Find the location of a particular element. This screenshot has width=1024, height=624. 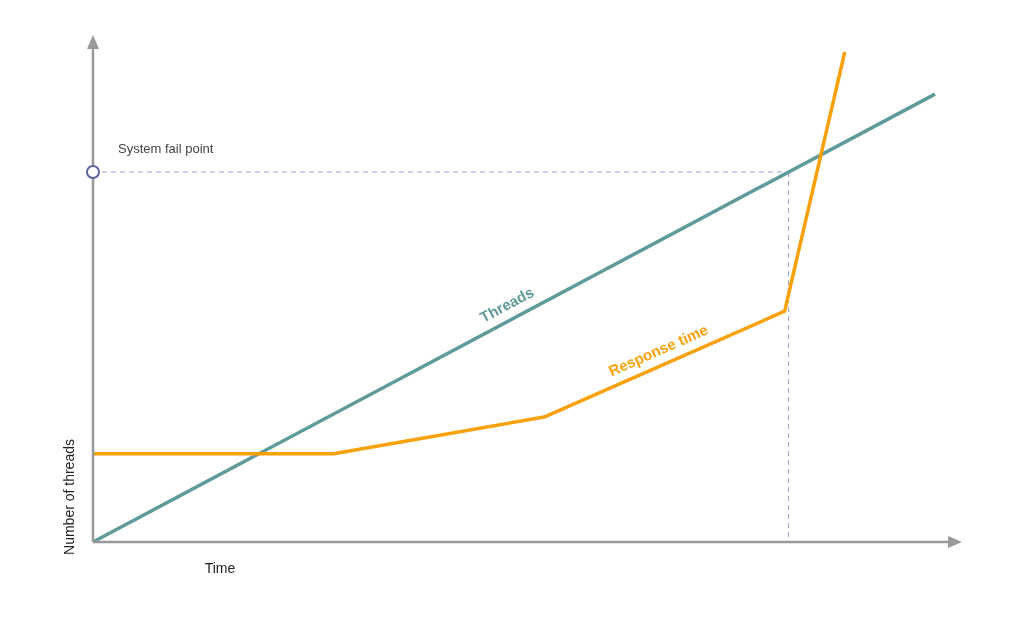

y-axis-title: Number of threads is located at coordinates (69, 497).